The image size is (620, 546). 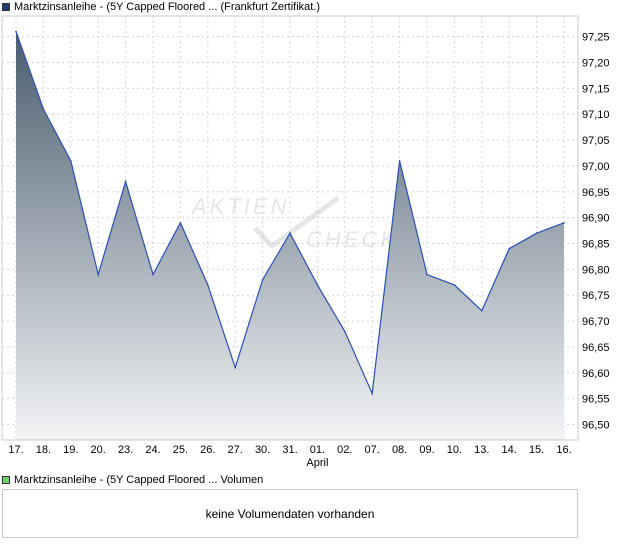 I want to click on x-tick-label: 19., so click(x=70, y=450).